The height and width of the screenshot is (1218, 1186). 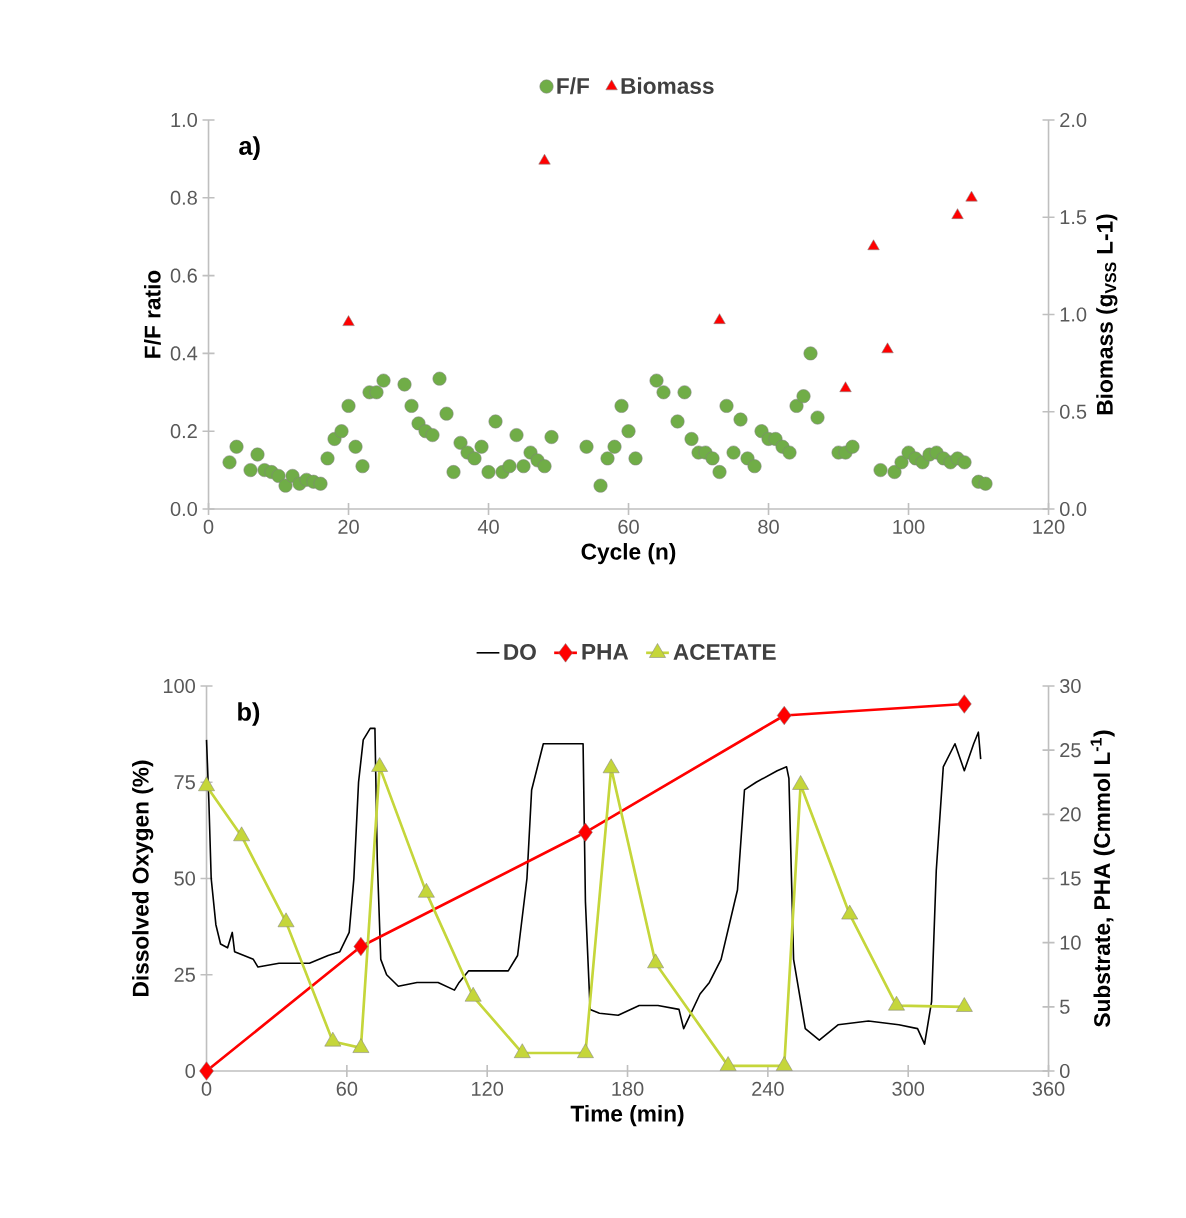 I want to click on y2-tick-label: 10, so click(x=1071, y=942).